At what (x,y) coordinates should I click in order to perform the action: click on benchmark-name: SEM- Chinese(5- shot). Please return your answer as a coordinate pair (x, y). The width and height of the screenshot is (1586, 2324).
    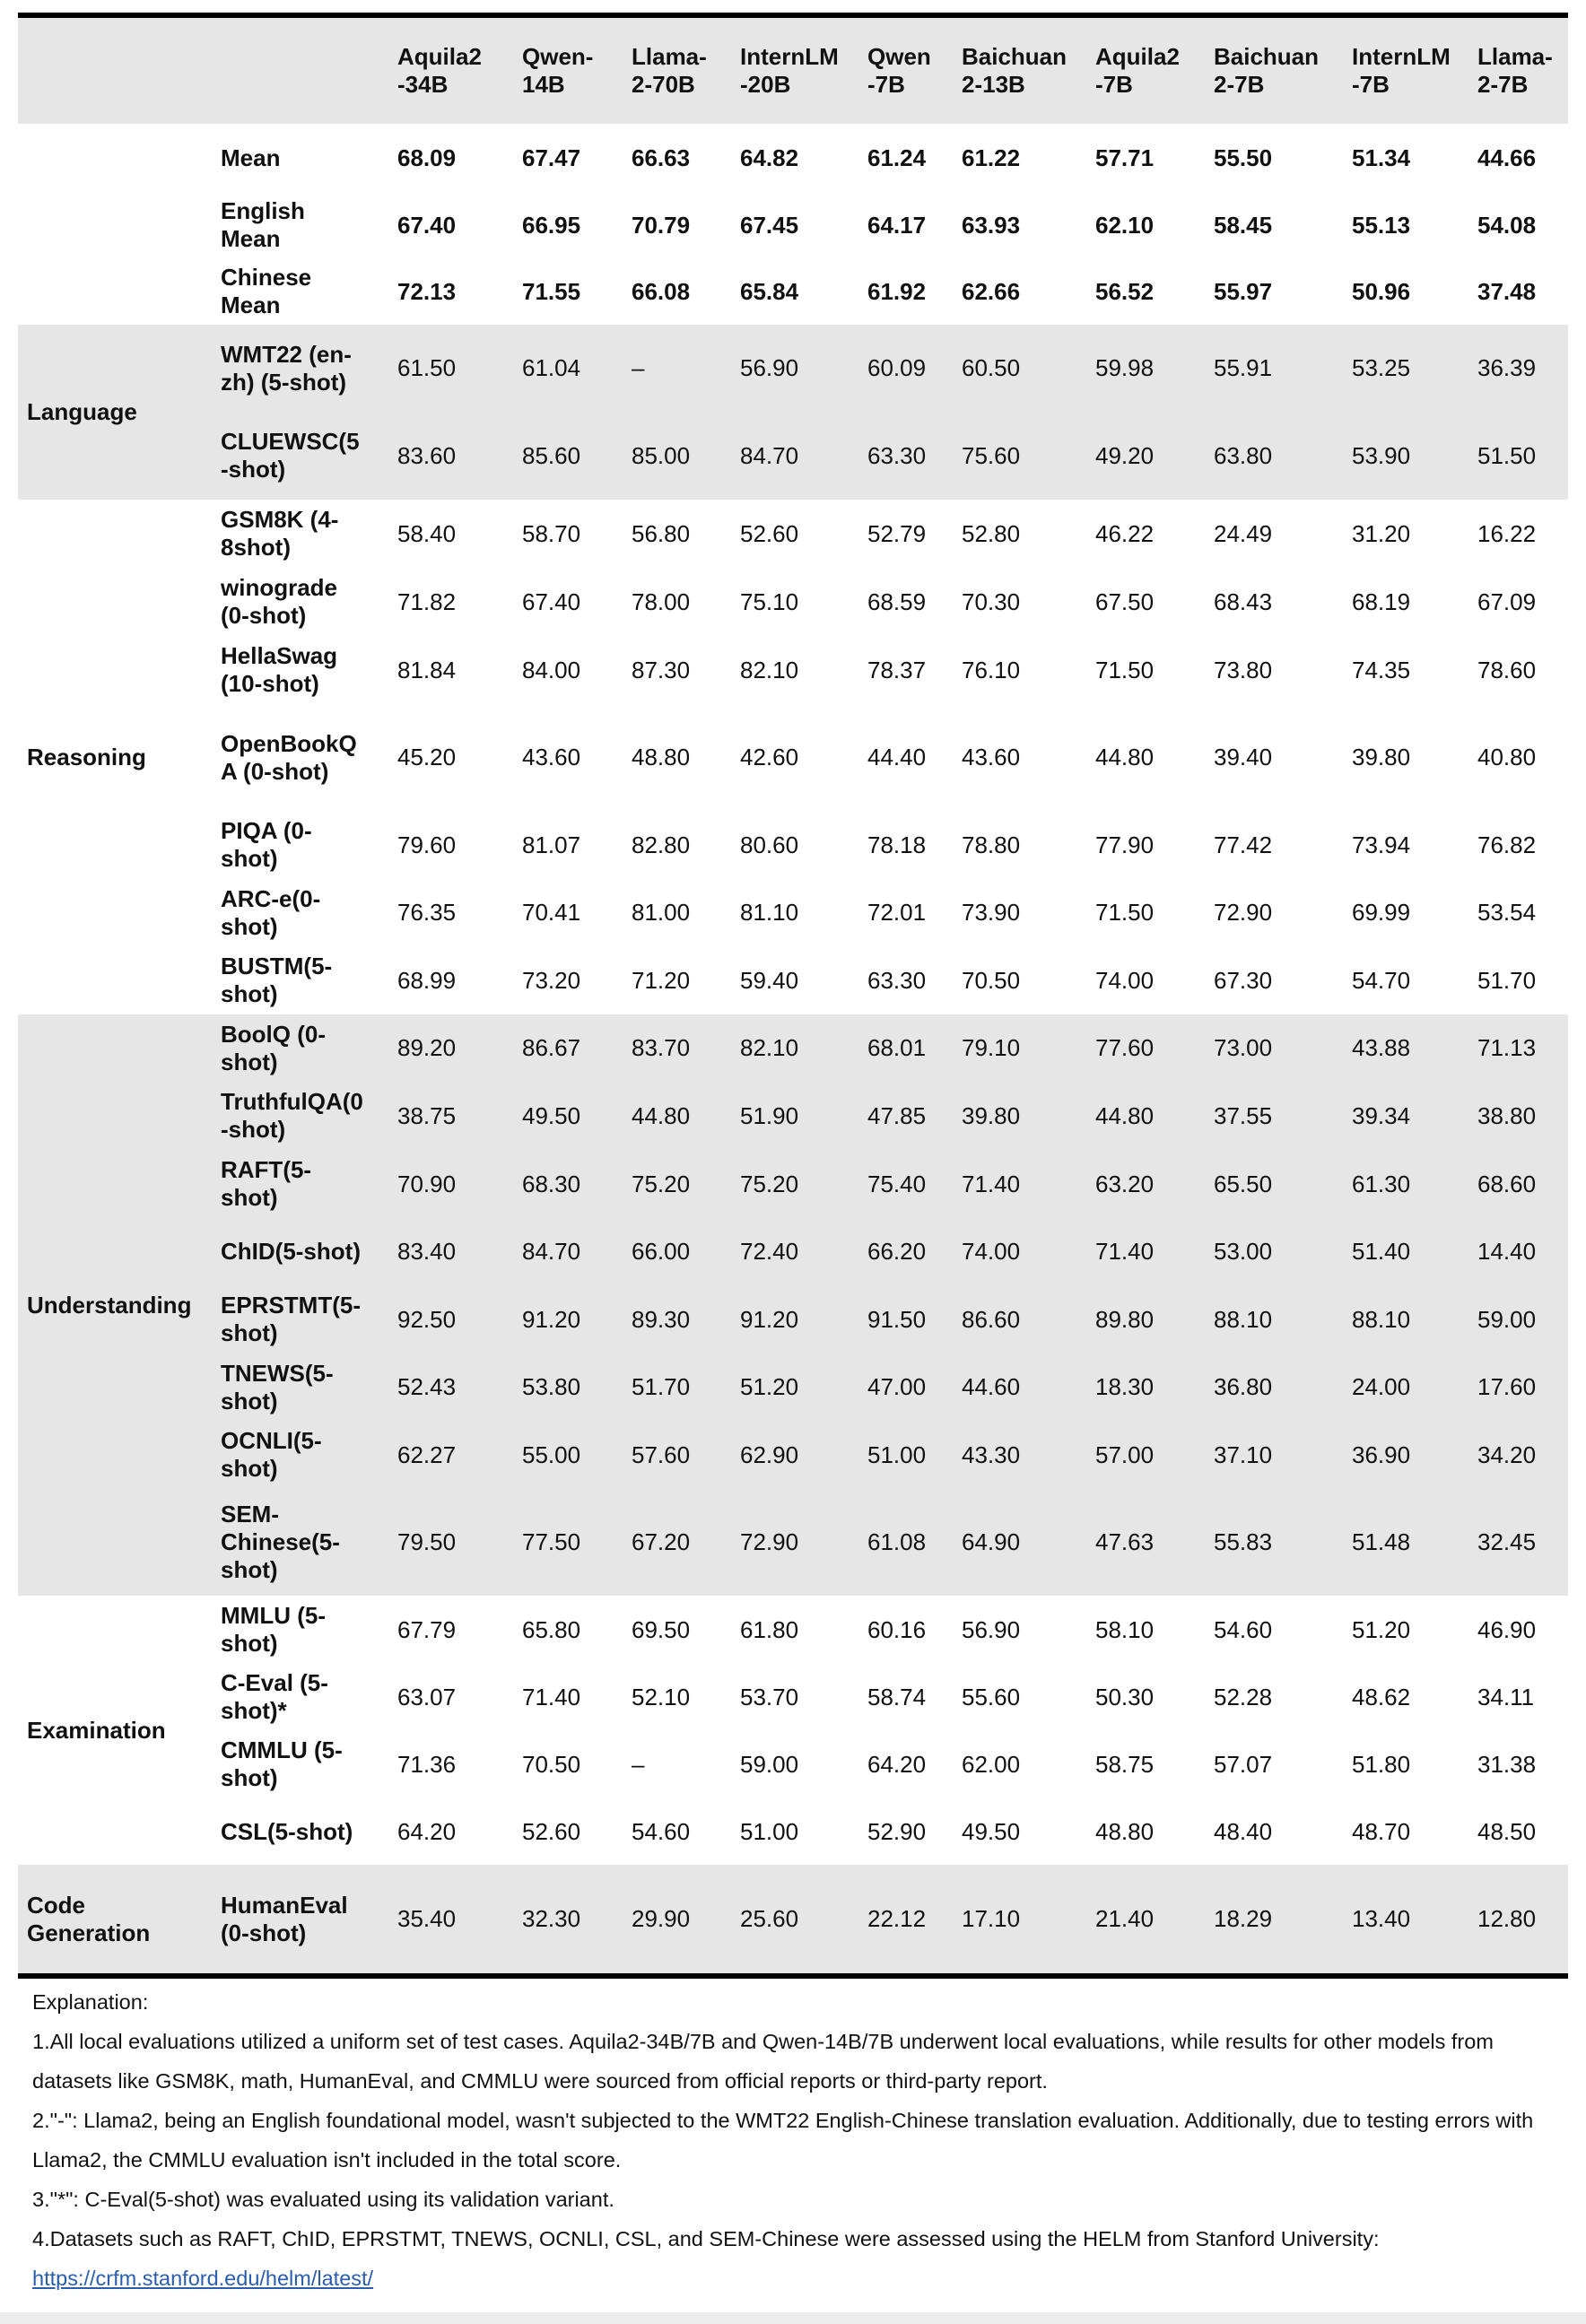
    Looking at the image, I should click on (300, 1542).